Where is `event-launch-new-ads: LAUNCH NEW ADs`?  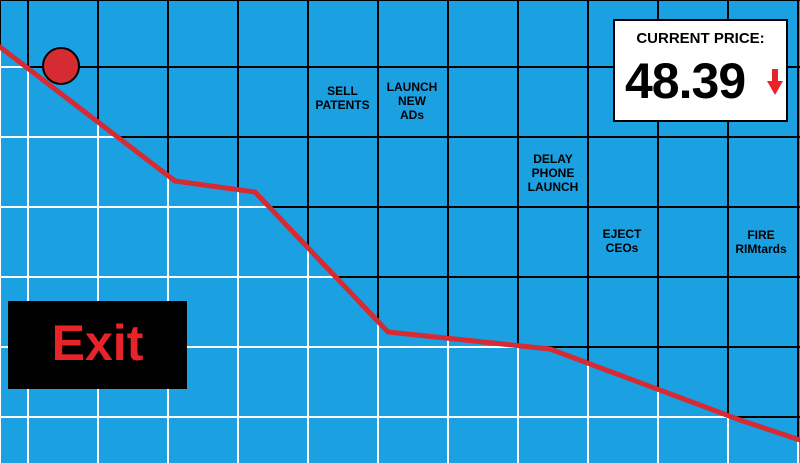
event-launch-new-ads: LAUNCH NEW ADs is located at coordinates (412, 101).